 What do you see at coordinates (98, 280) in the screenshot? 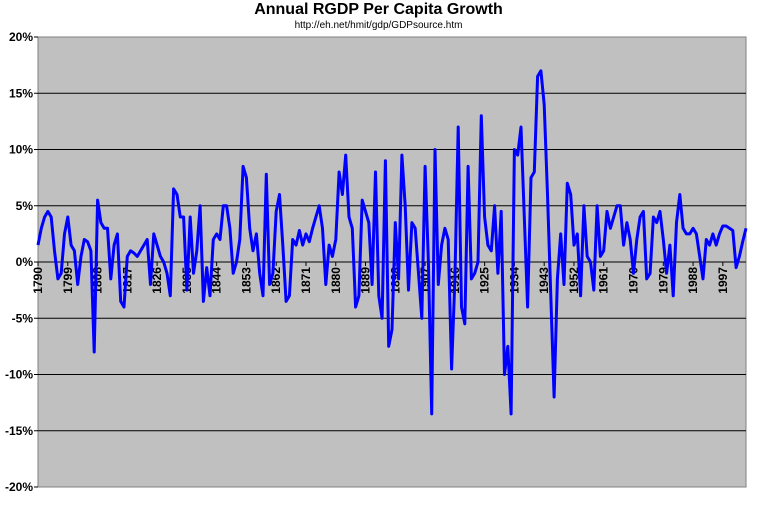
I see `x-tick-label: 1808` at bounding box center [98, 280].